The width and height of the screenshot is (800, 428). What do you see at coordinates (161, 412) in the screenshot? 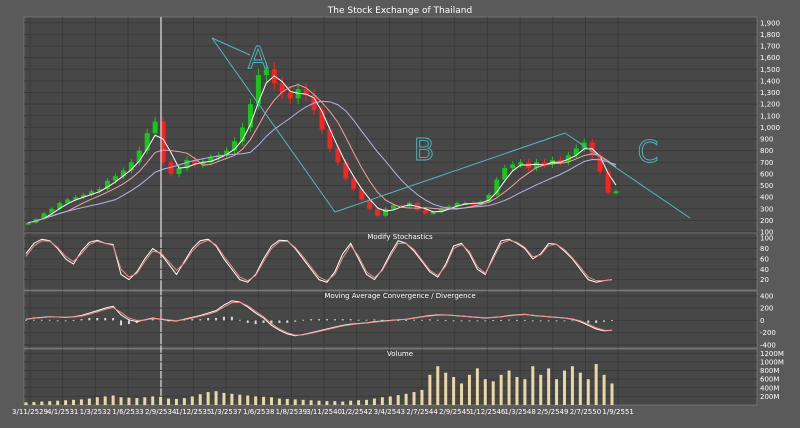
I see `x-tick-label: 2/9/2534` at bounding box center [161, 412].